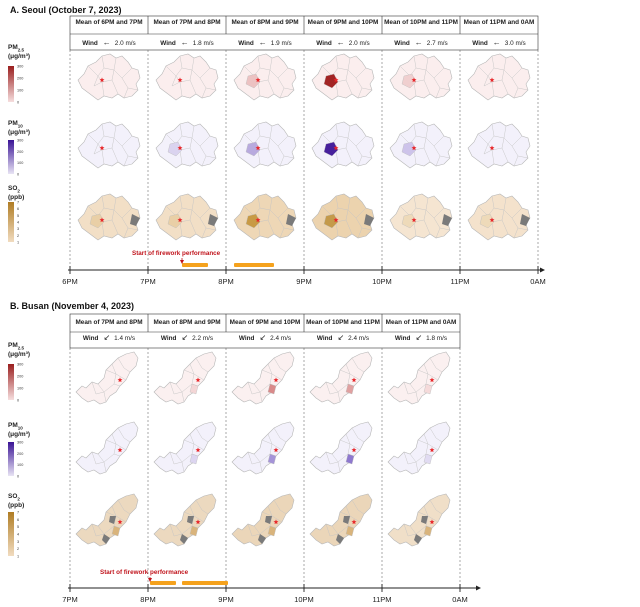 The height and width of the screenshot is (607, 640). What do you see at coordinates (343, 322) in the screenshot?
I see `col-head-b-4: Mean of 10PM and 11PM` at bounding box center [343, 322].